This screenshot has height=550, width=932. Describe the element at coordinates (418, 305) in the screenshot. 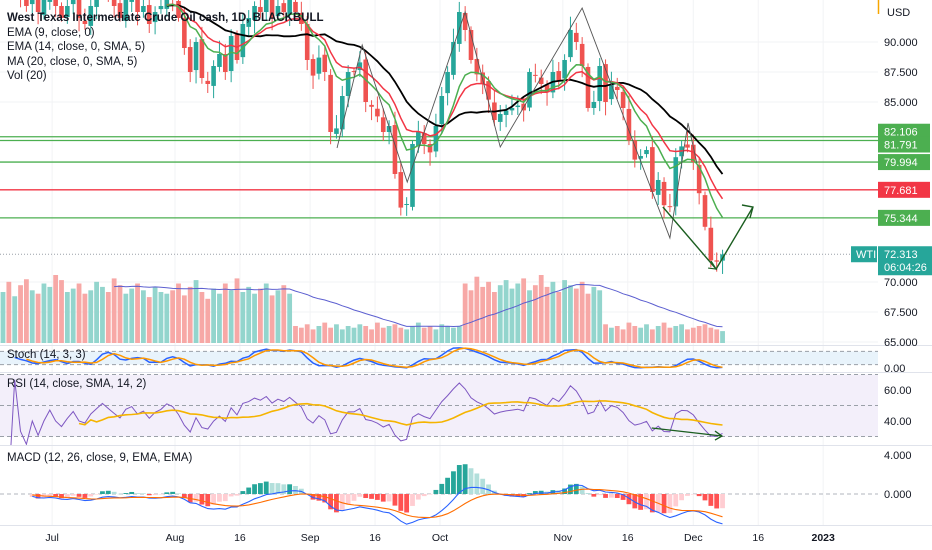

I see `volume-ma-line` at that location.